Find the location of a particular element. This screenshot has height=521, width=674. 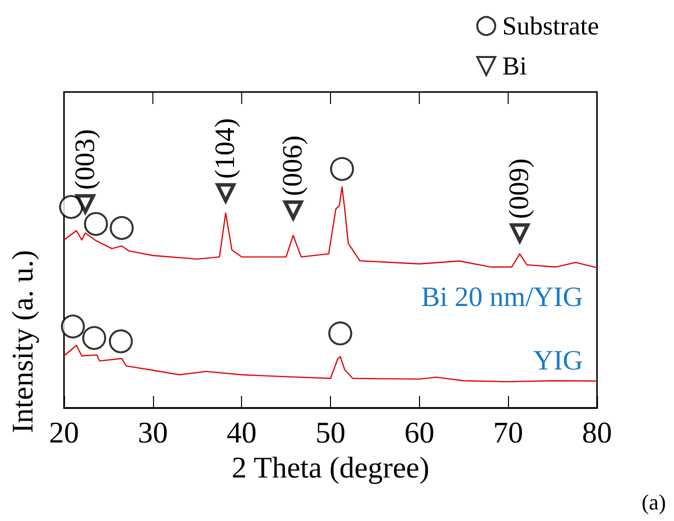

x-tick-label: 60 is located at coordinates (419, 433).